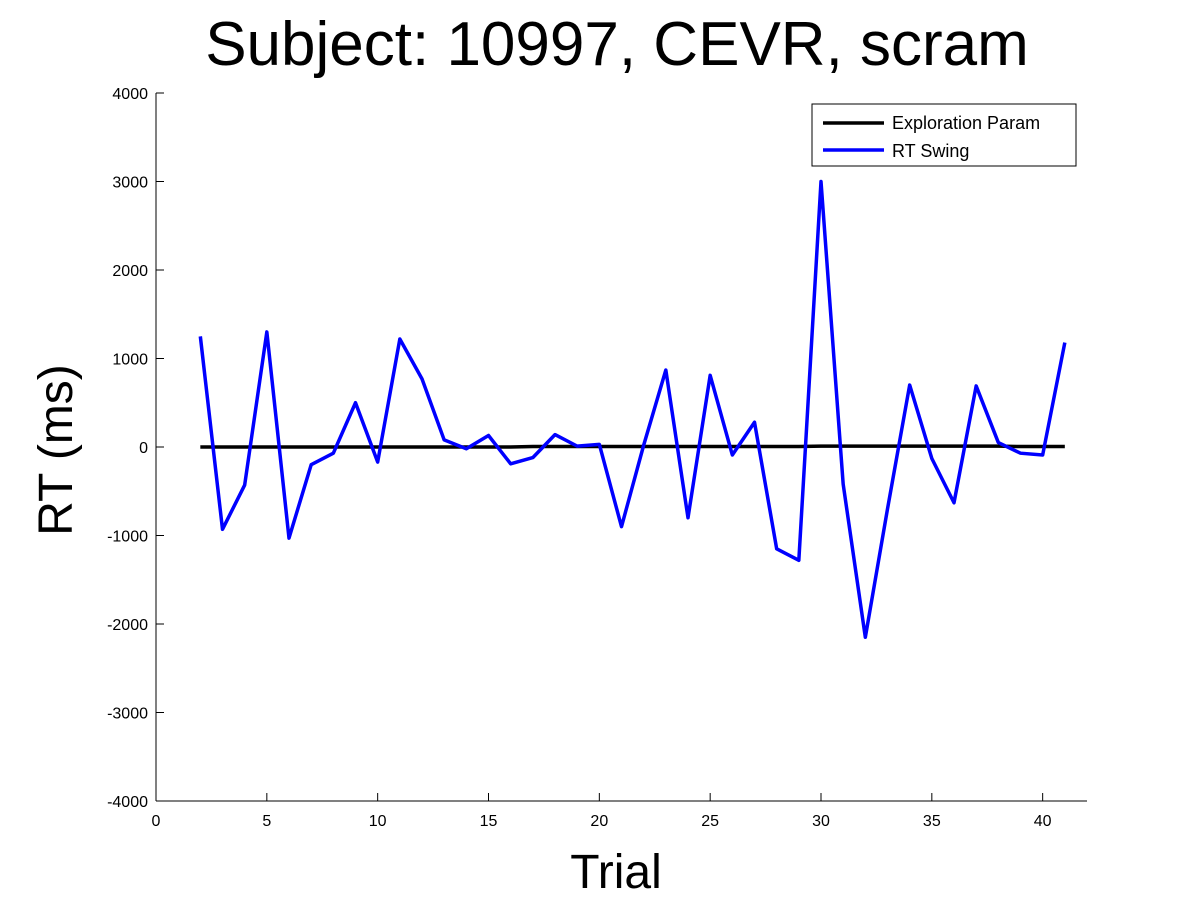 The image size is (1201, 901). I want to click on x-tick-label: 5, so click(266, 821).